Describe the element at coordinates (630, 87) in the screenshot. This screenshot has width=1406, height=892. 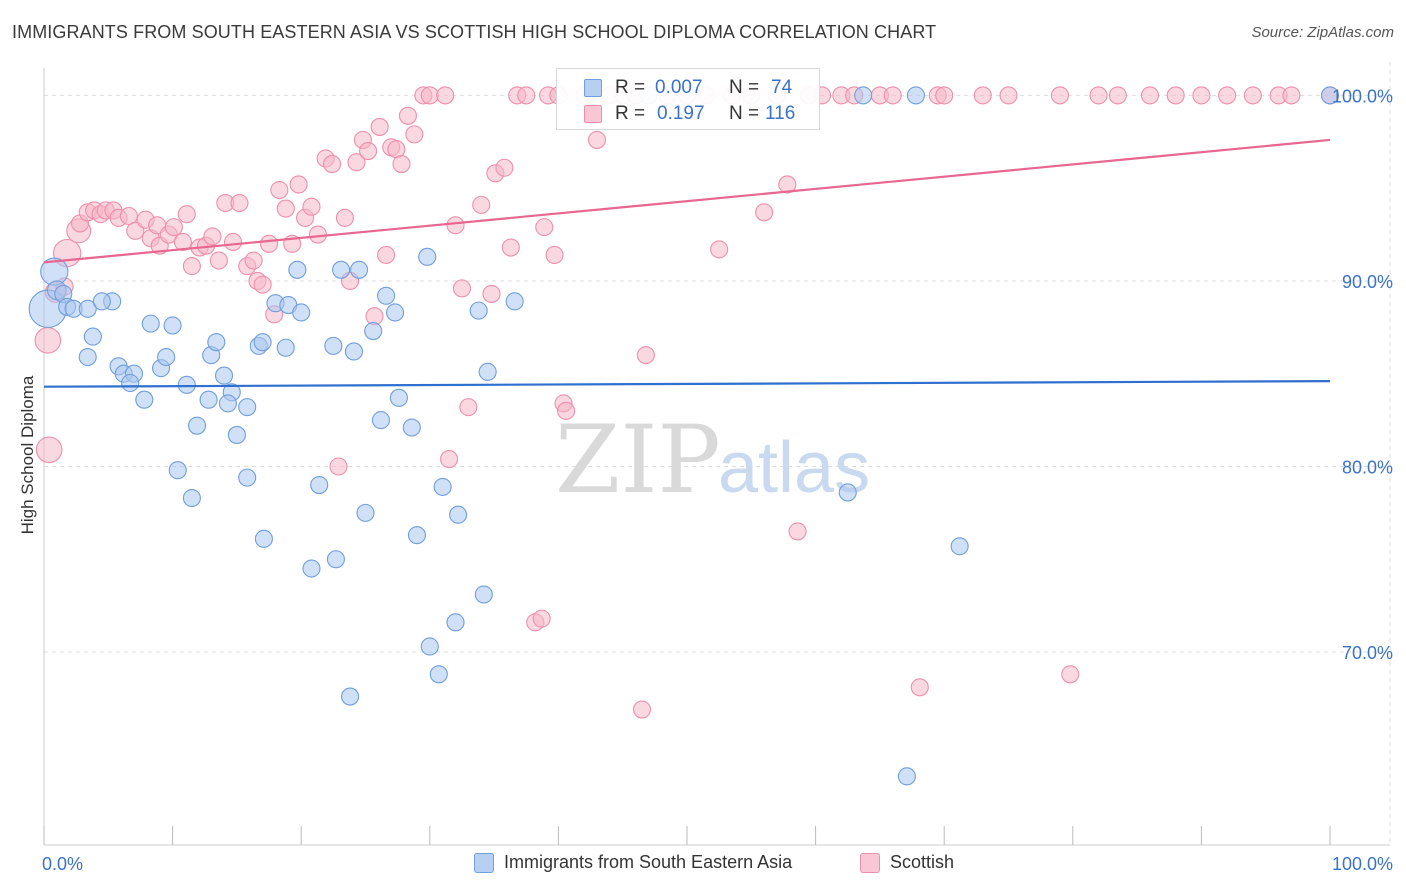
I see `stats-r-label: R =` at that location.